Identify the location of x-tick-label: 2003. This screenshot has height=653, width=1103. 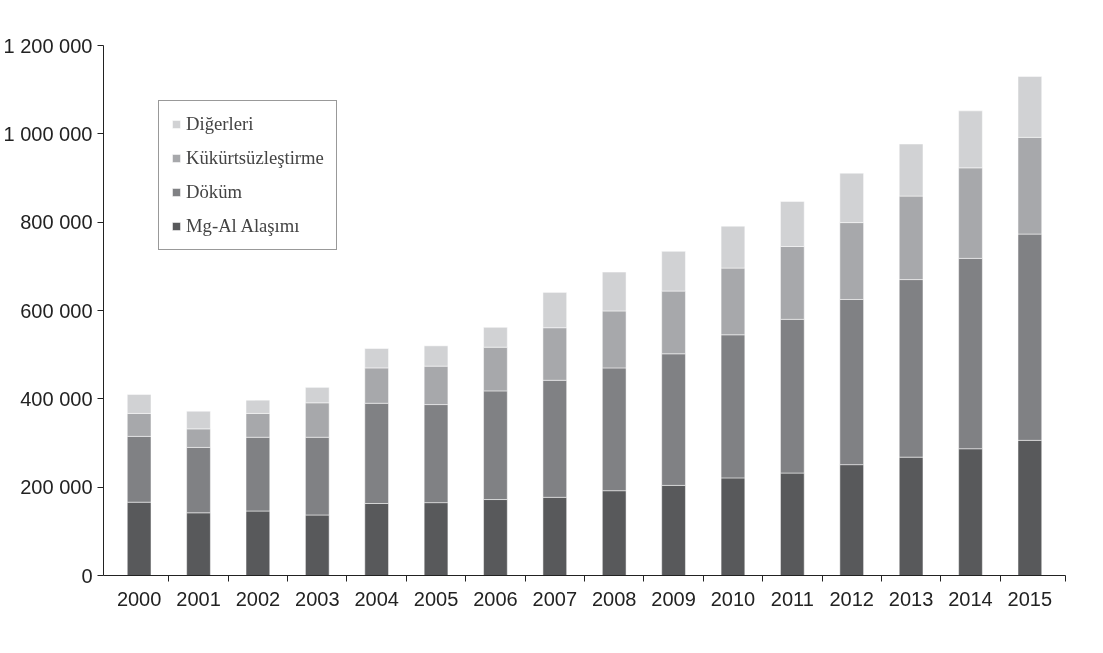
(317, 598).